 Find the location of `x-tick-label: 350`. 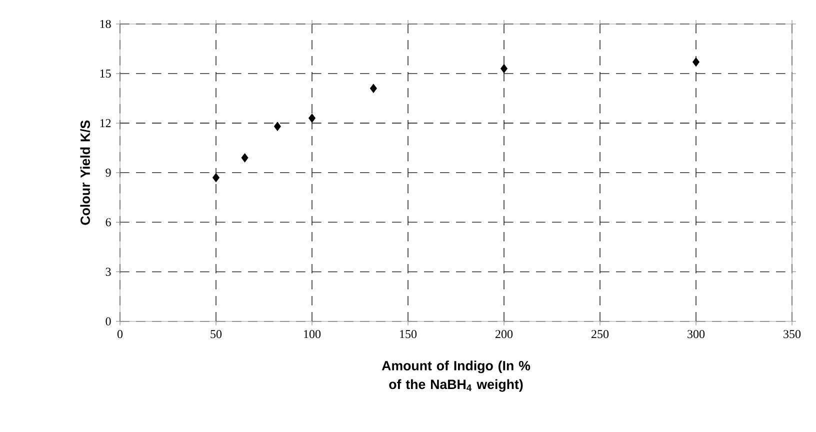

x-tick-label: 350 is located at coordinates (792, 334).